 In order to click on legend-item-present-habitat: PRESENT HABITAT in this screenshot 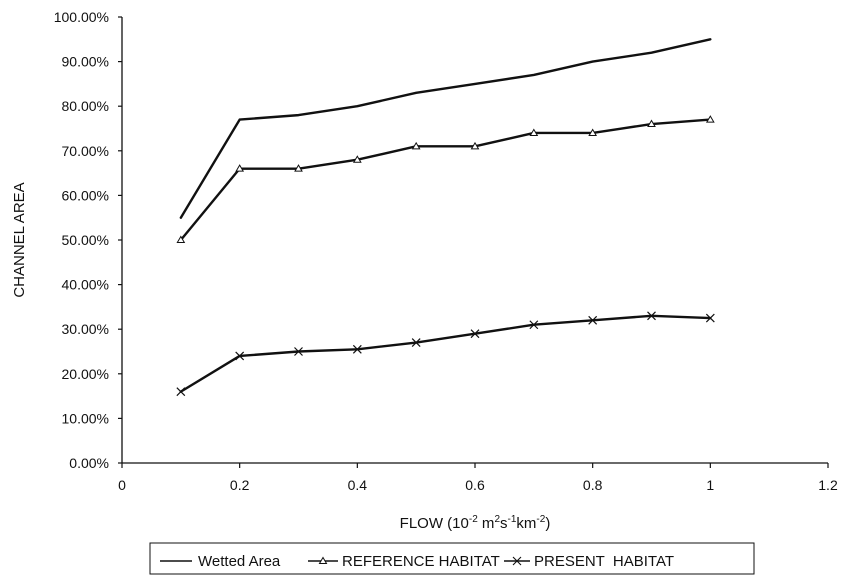, I will do `click(589, 561)`.